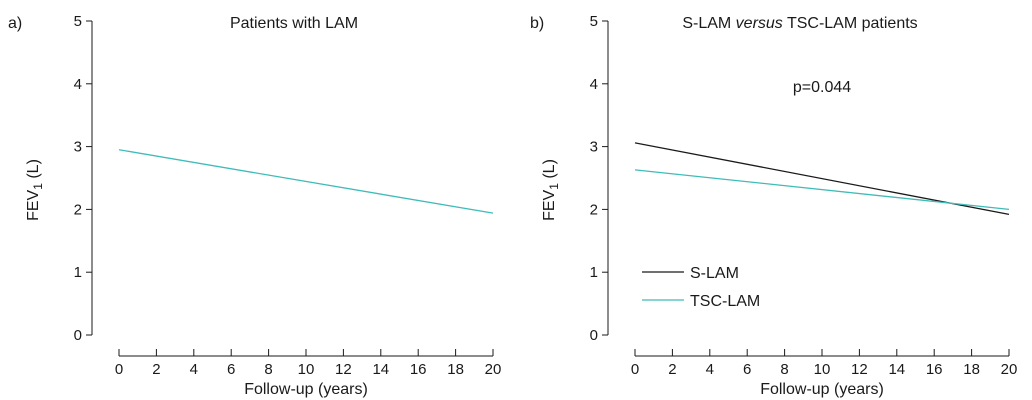 The height and width of the screenshot is (400, 1032). Describe the element at coordinates (714, 273) in the screenshot. I see `legend-label: S-LAM` at that location.